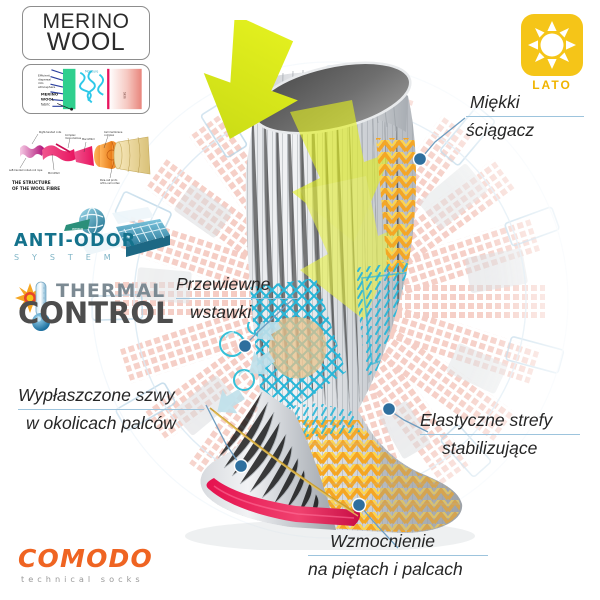 The width and height of the screenshot is (600, 600). I want to click on callout-heel-toe-reinforcement: Wzmocnienie na piętach i palcach, so click(398, 555).